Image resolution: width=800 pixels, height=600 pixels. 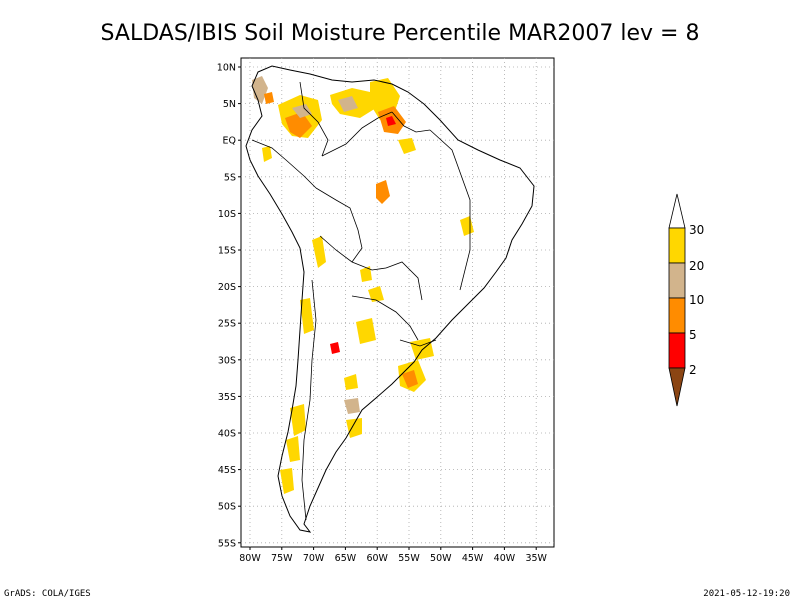 What do you see at coordinates (302, 111) in the screenshot?
I see `shade-patch-colombia-tan` at bounding box center [302, 111].